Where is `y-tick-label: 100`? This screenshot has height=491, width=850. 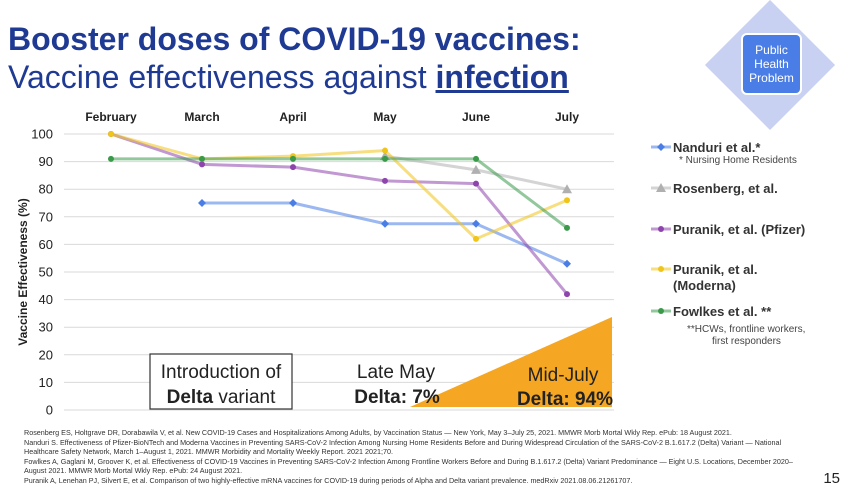 y-tick-label: 100 is located at coordinates (42, 134).